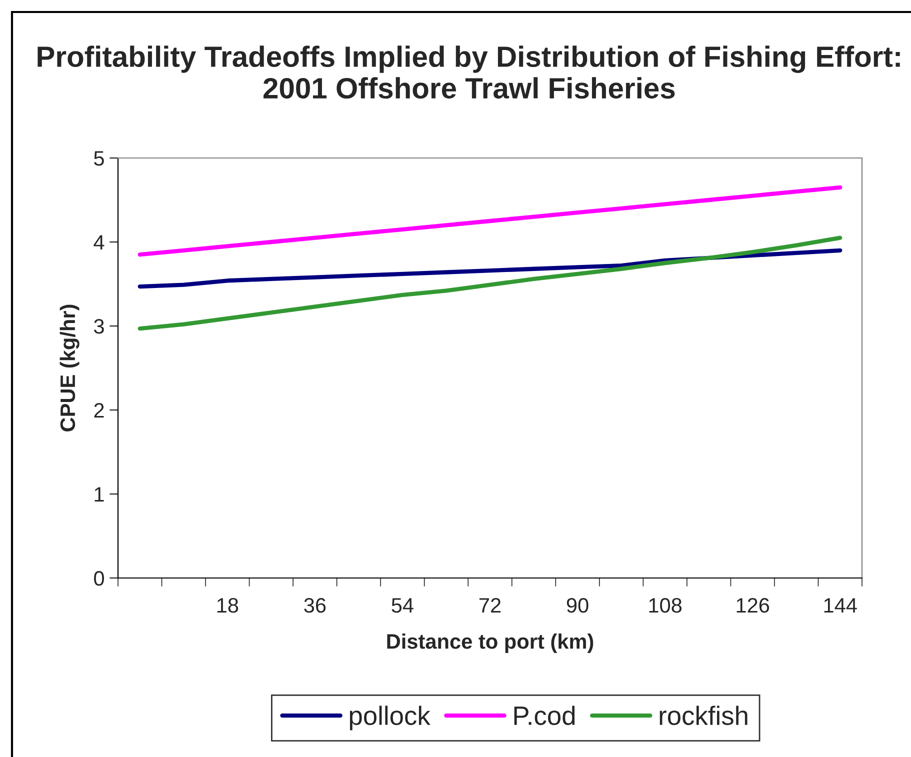 Image resolution: width=911 pixels, height=757 pixels. What do you see at coordinates (490, 643) in the screenshot?
I see `x-axis-title: Distance to port (km)` at bounding box center [490, 643].